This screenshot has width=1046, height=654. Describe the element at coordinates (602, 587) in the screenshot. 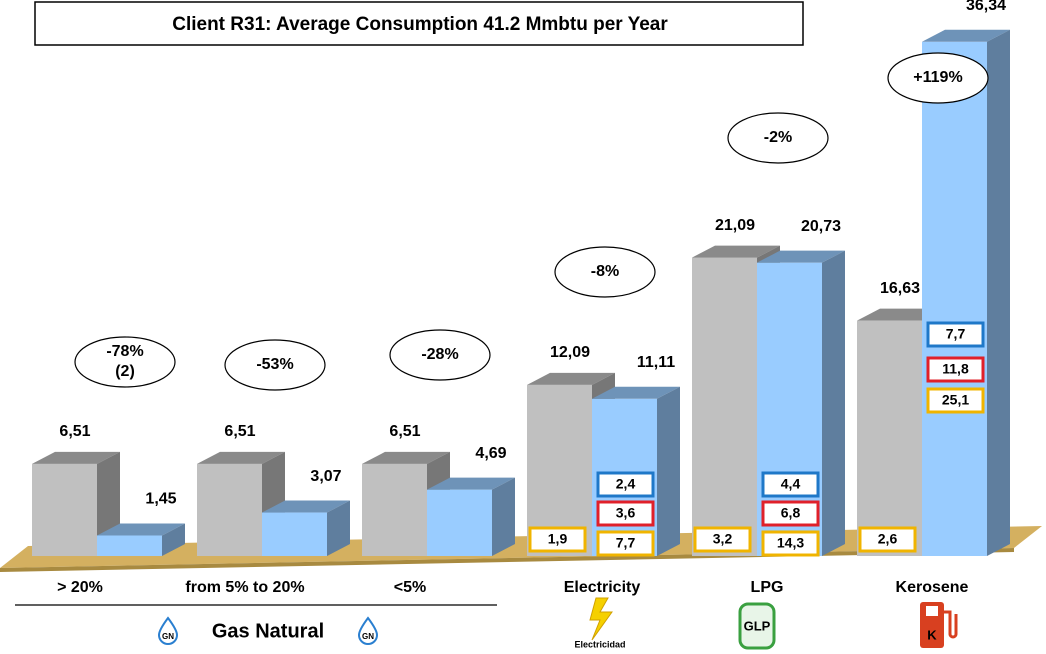

I see `x-tick-label: Electricity` at that location.